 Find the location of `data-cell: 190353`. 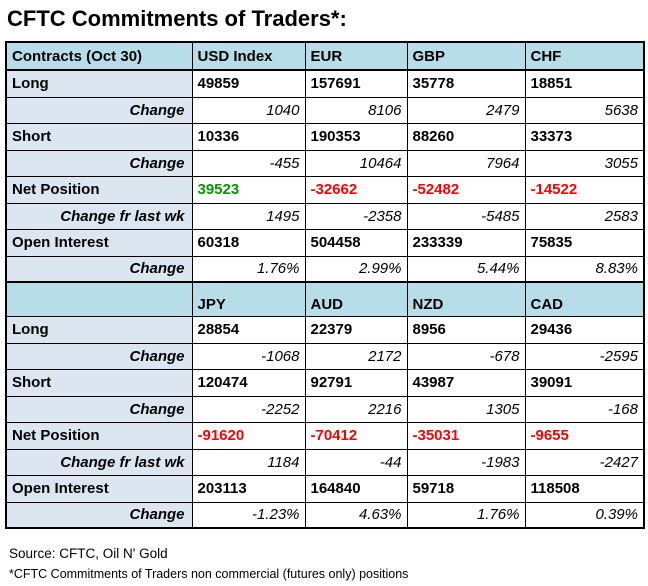

data-cell: 190353 is located at coordinates (356, 136).